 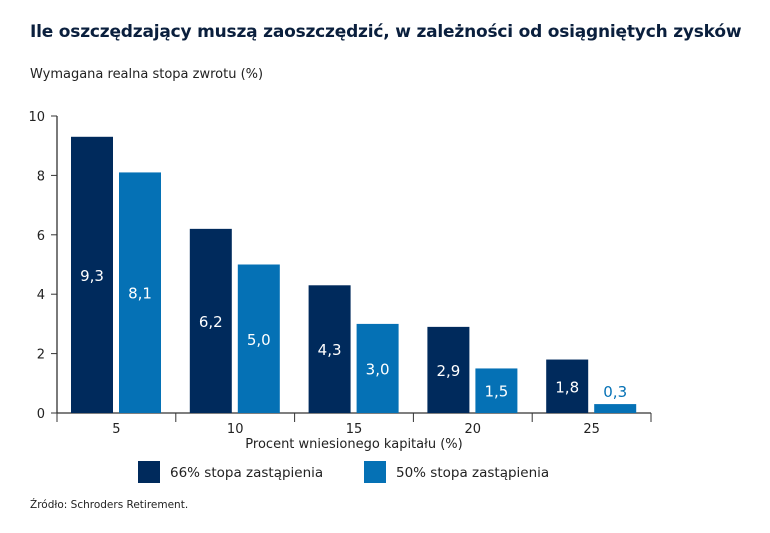 I want to click on y-tick-label: 8, so click(x=41, y=176).